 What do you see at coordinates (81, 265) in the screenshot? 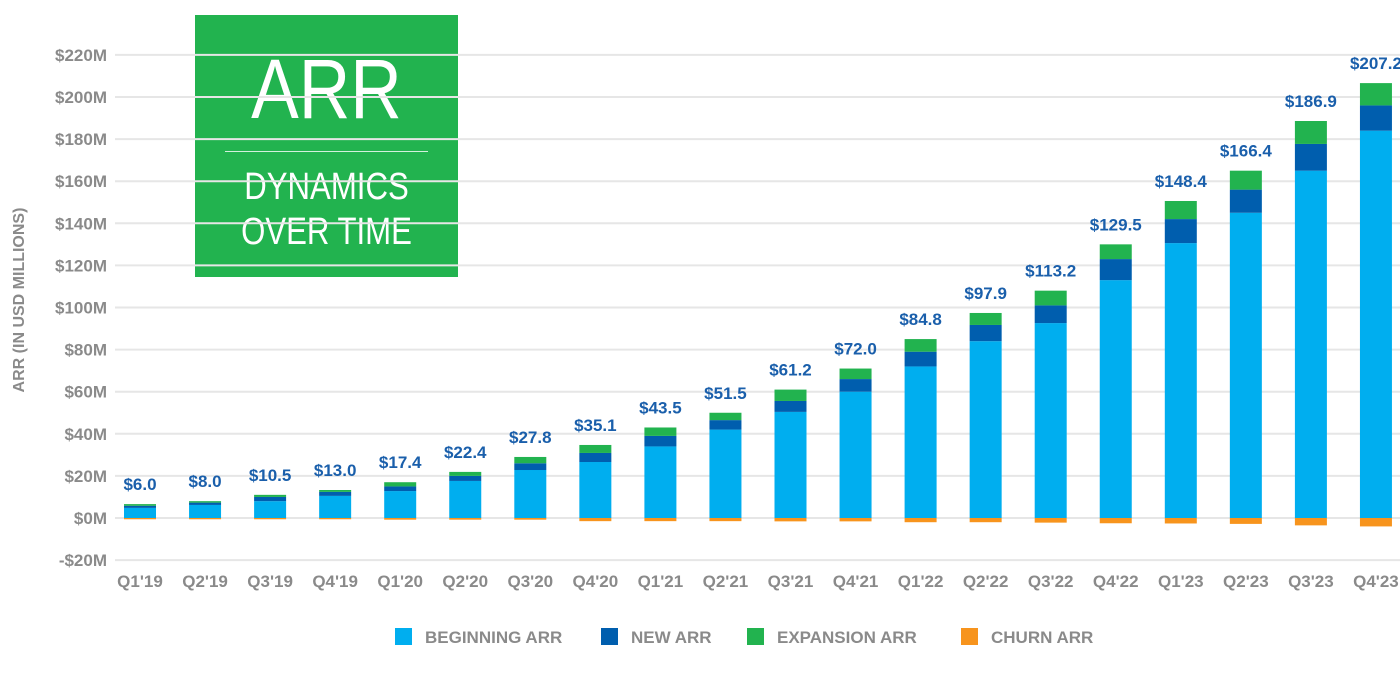
I see `y-tick-label: $120M` at bounding box center [81, 265].